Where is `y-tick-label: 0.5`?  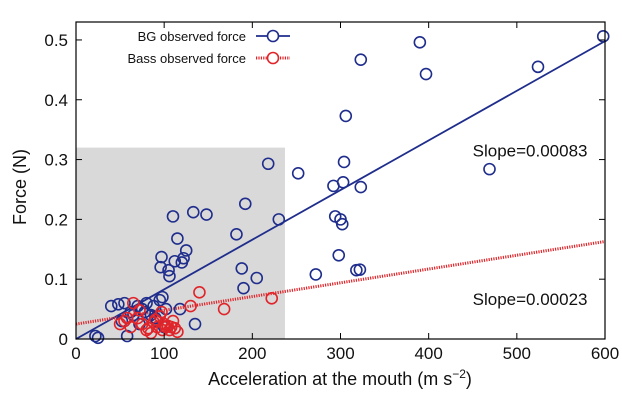 y-tick-label: 0.5 is located at coordinates (56, 40).